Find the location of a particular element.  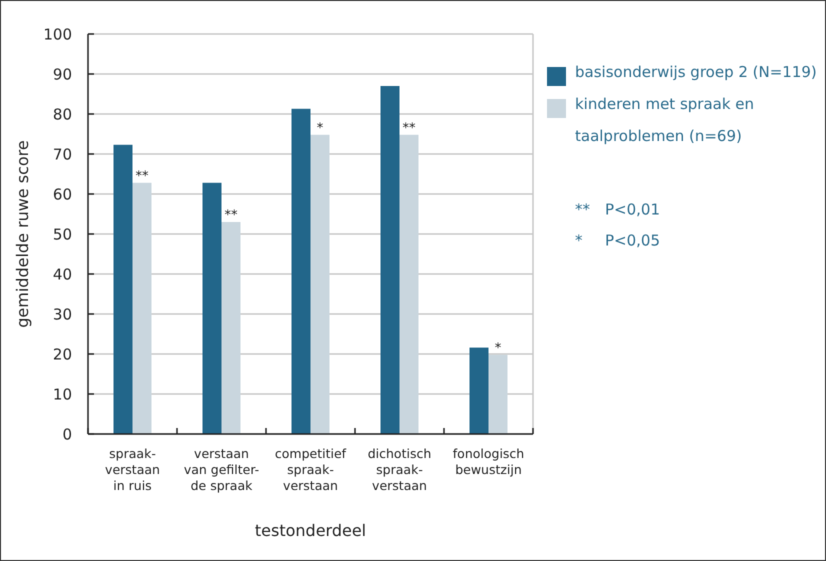

y-tick-label: 60 is located at coordinates (62, 194).